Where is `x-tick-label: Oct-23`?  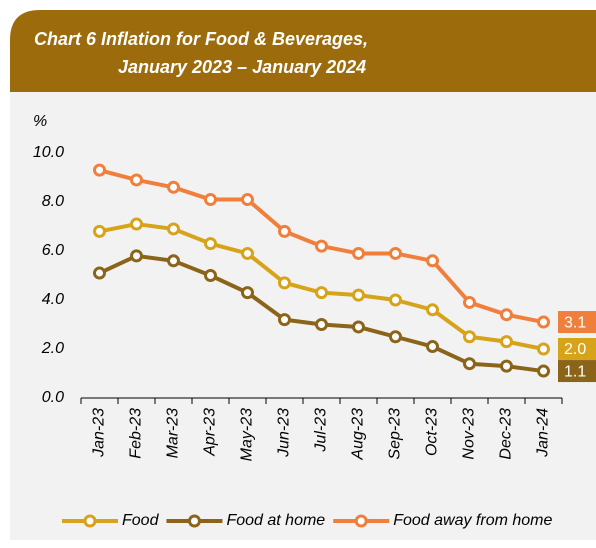
x-tick-label: Oct-23 is located at coordinates (432, 432).